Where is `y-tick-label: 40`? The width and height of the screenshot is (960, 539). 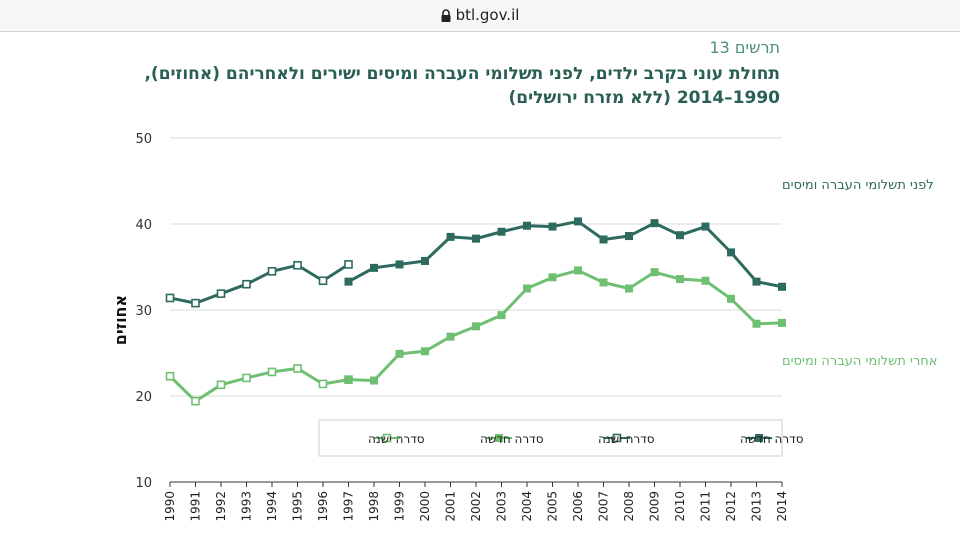 y-tick-label: 40 is located at coordinates (143, 225).